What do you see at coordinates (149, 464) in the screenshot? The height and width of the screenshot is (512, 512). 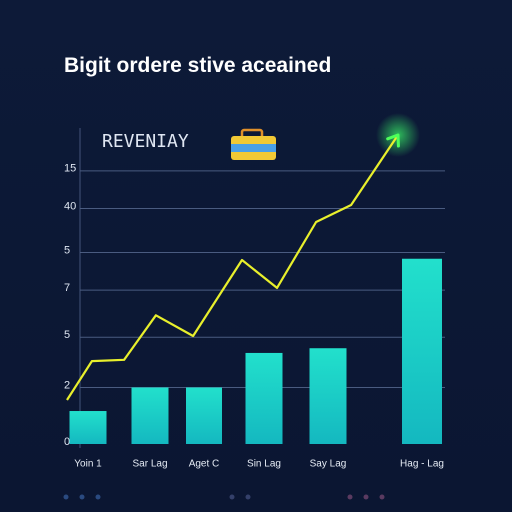 I see `x-tick-label: Sar Lag` at bounding box center [149, 464].